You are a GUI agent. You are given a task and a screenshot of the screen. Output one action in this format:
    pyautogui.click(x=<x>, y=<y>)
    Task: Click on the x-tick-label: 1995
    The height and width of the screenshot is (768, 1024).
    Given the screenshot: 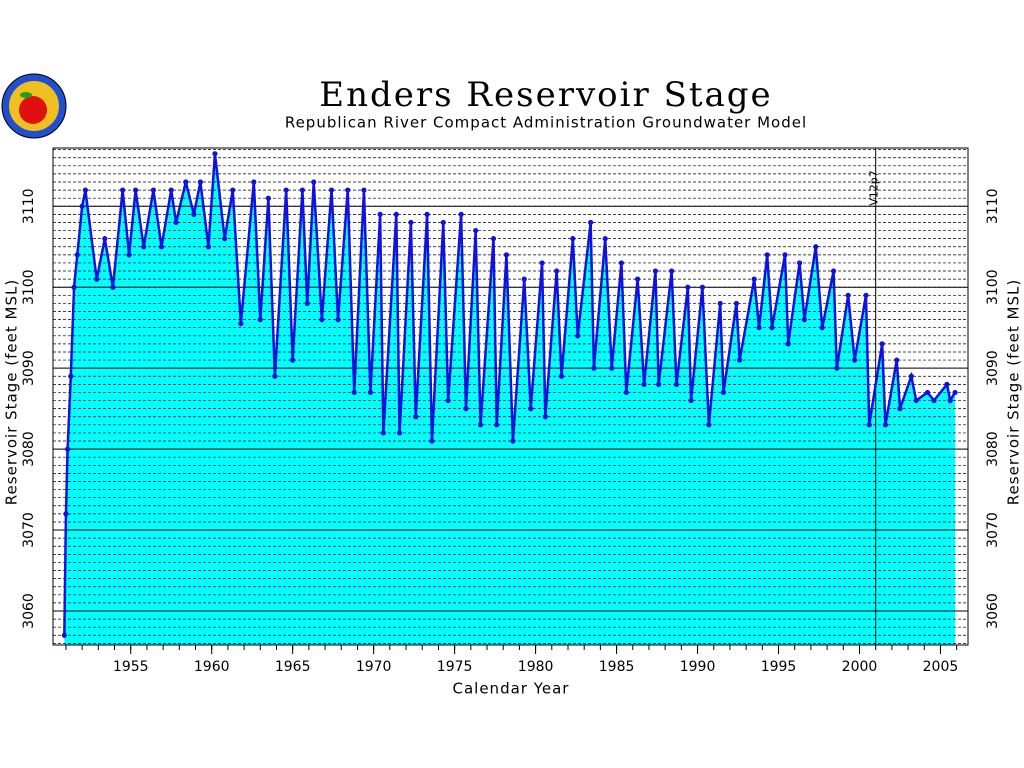 What is the action you would take?
    pyautogui.click(x=779, y=667)
    